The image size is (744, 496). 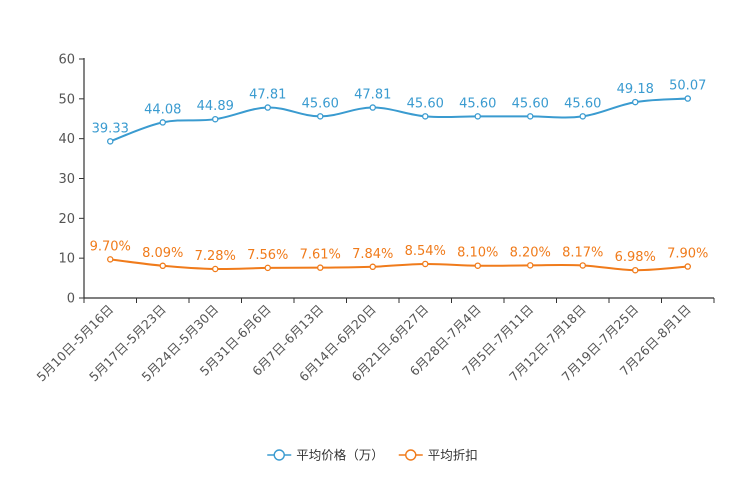 What do you see at coordinates (110, 246) in the screenshot?
I see `data-label: 9.70%` at bounding box center [110, 246].